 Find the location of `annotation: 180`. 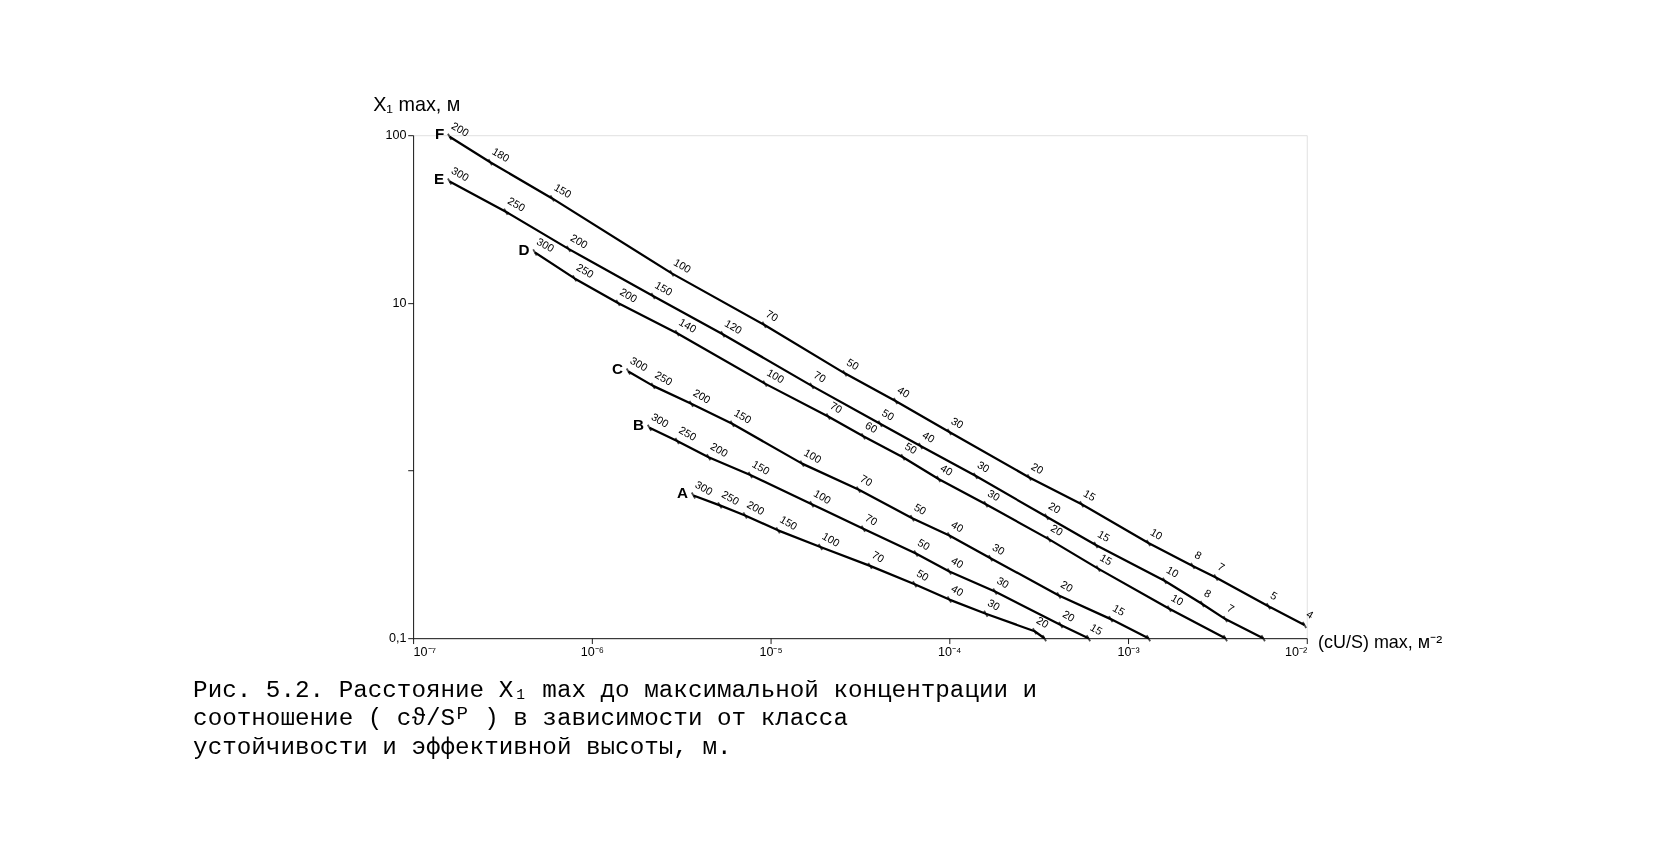

annotation: 180 is located at coordinates (501, 154).